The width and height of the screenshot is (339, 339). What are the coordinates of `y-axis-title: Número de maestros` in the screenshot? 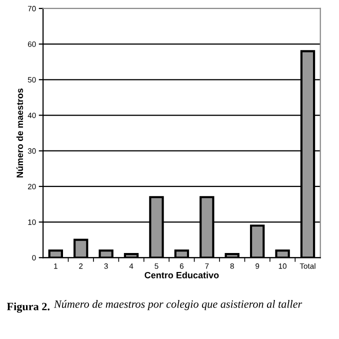 It's located at (20, 133).